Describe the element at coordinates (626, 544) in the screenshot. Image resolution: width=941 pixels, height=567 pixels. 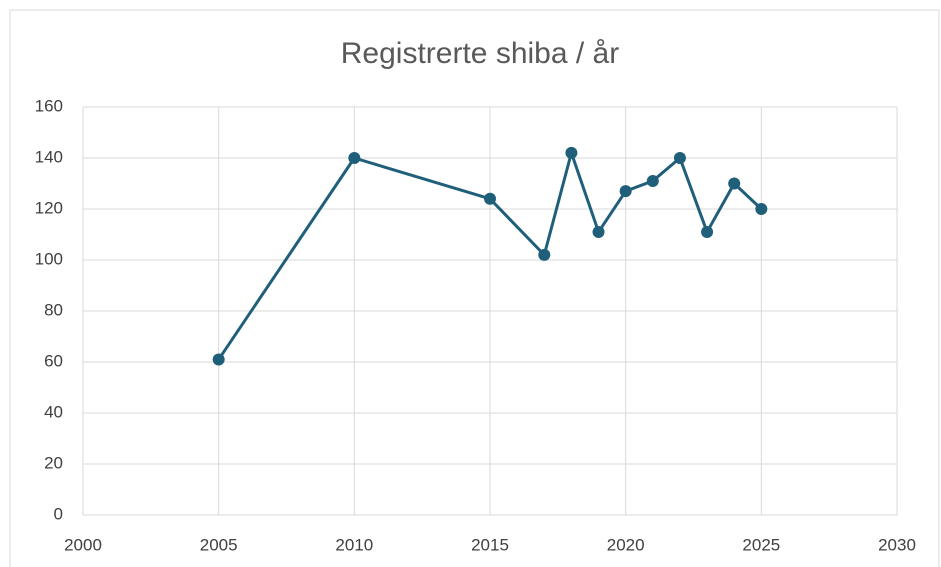
I see `x-tick-label: 2020` at that location.